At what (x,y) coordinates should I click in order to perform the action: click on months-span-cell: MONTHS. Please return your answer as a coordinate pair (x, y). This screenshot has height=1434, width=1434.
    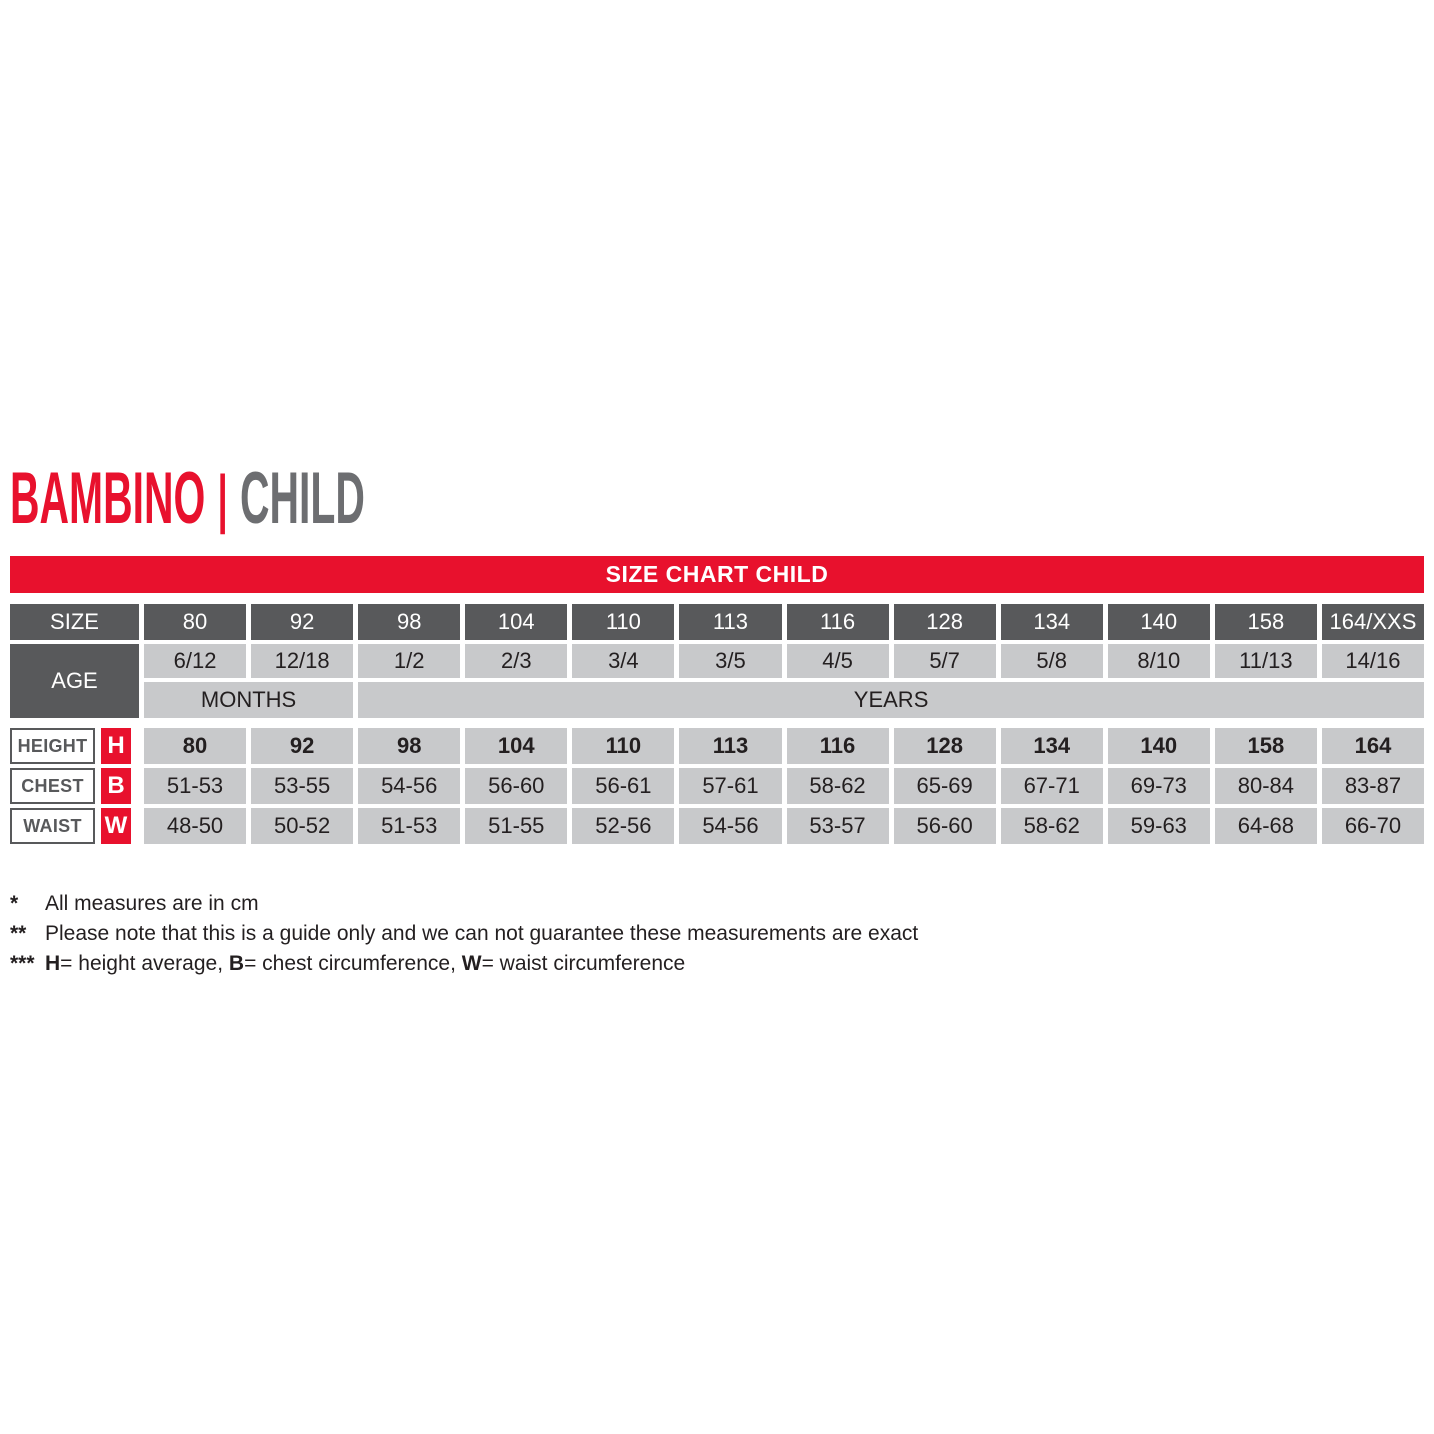
    Looking at the image, I should click on (249, 700).